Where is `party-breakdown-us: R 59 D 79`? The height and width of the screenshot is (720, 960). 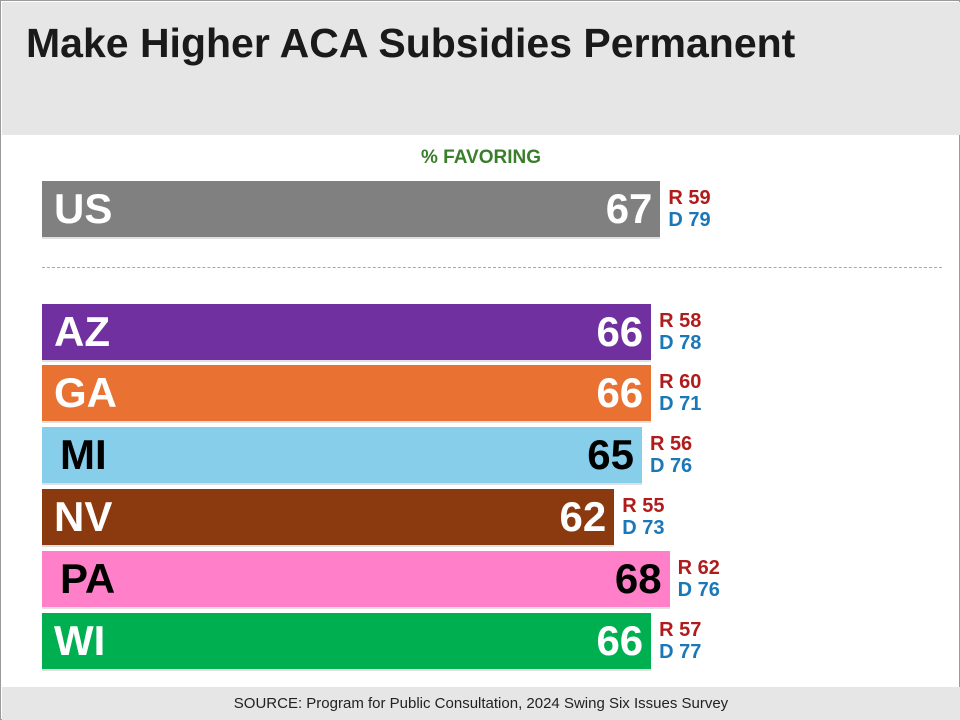
party-breakdown-us: R 59 D 79 is located at coordinates (689, 209).